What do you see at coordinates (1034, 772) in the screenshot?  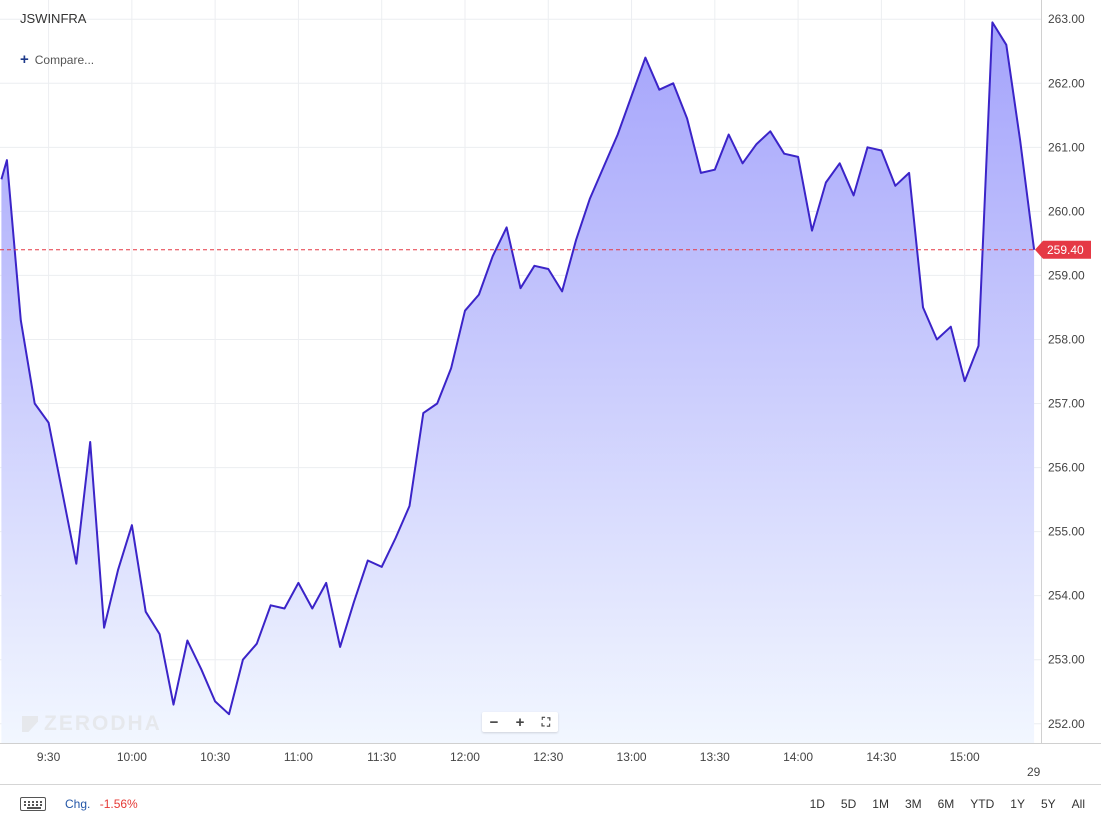 I see `x-edge-label: 29` at bounding box center [1034, 772].